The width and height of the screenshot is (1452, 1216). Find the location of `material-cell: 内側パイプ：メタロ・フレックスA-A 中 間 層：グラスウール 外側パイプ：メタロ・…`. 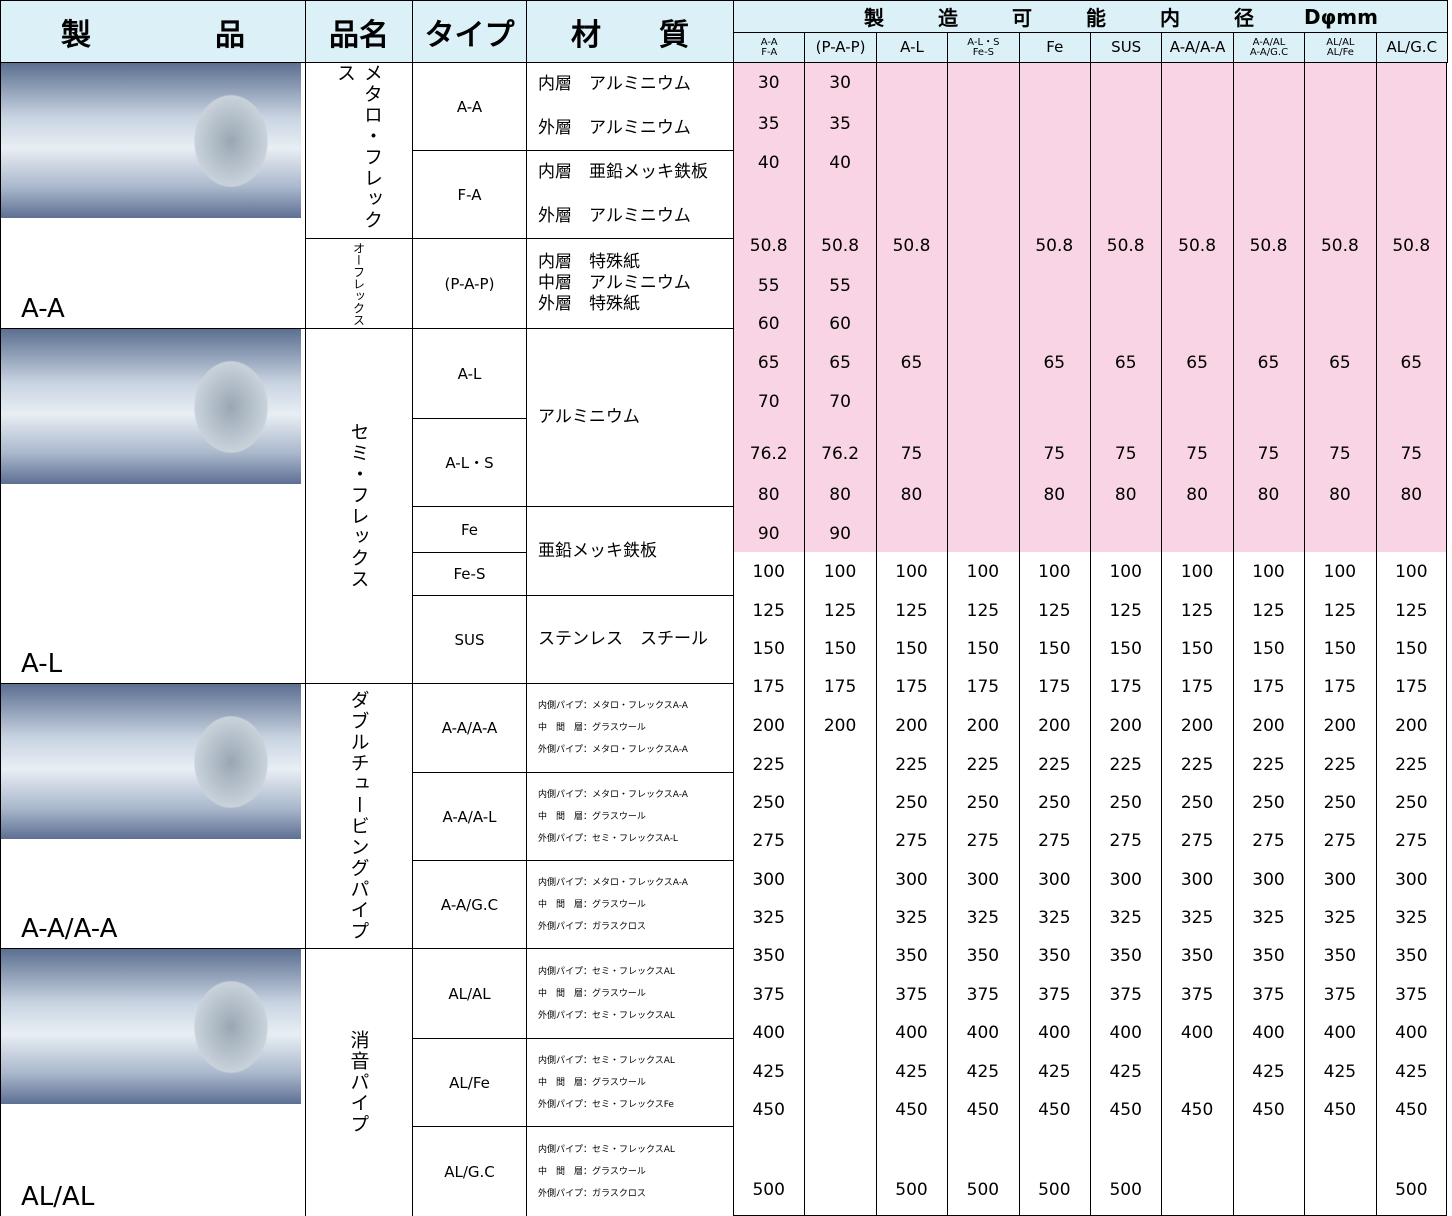

material-cell: 内側パイプ：メタロ・フレックスA-A 中 間 層：グラスウール 外側パイプ：メタロ・… is located at coordinates (630, 728).